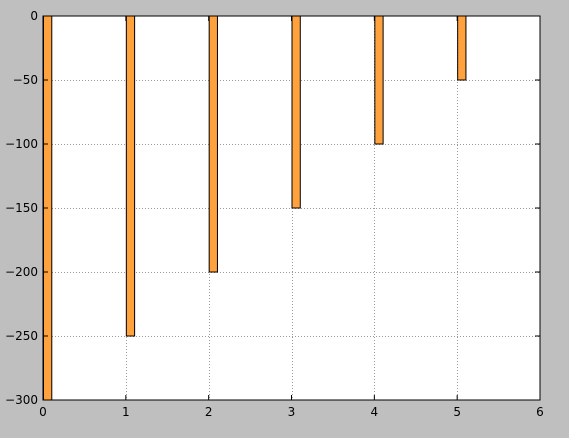 This screenshot has height=438, width=569. What do you see at coordinates (21, 208) in the screenshot?
I see `y-tick-label: −150` at bounding box center [21, 208].